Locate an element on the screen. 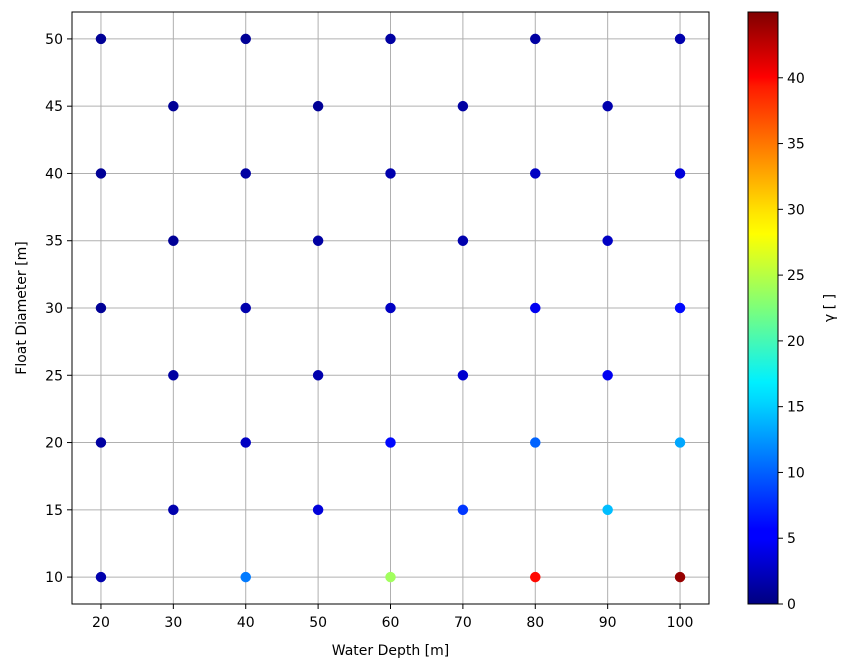  x-tick-label: 30 is located at coordinates (173, 623).